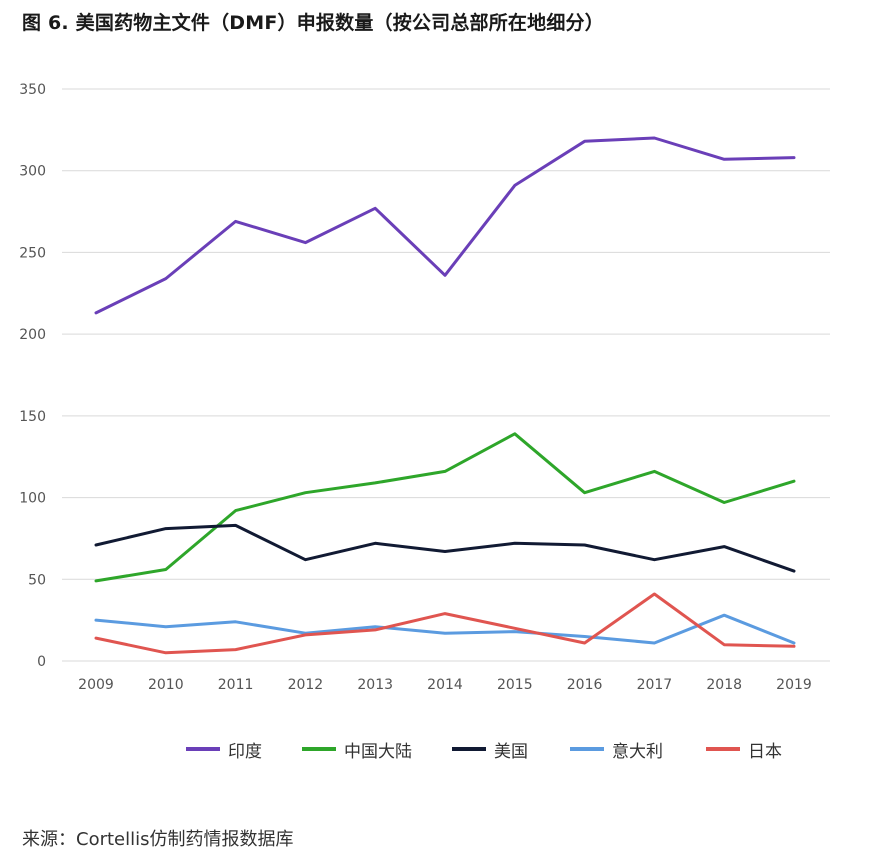  What do you see at coordinates (490, 749) in the screenshot?
I see `legend-item-usa: 美国` at bounding box center [490, 749].